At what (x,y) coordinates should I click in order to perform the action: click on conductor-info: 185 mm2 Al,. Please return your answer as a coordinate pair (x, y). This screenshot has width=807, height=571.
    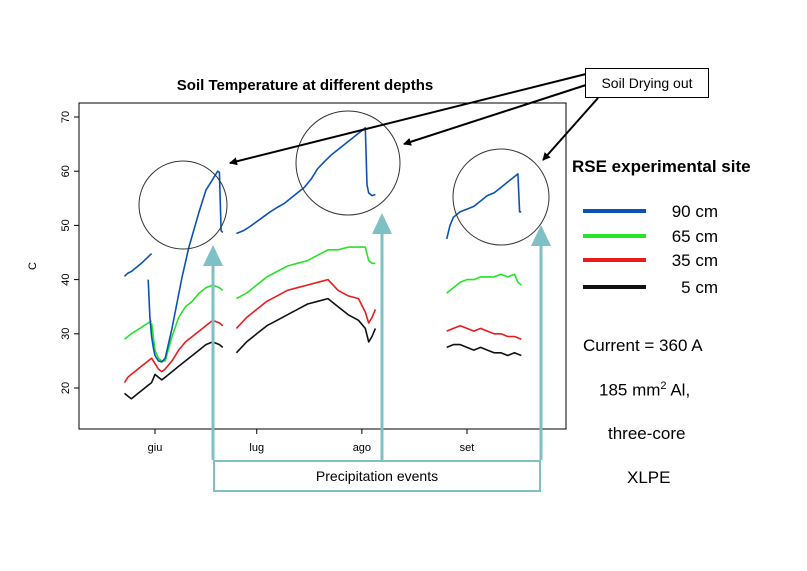
    Looking at the image, I should click on (644, 390).